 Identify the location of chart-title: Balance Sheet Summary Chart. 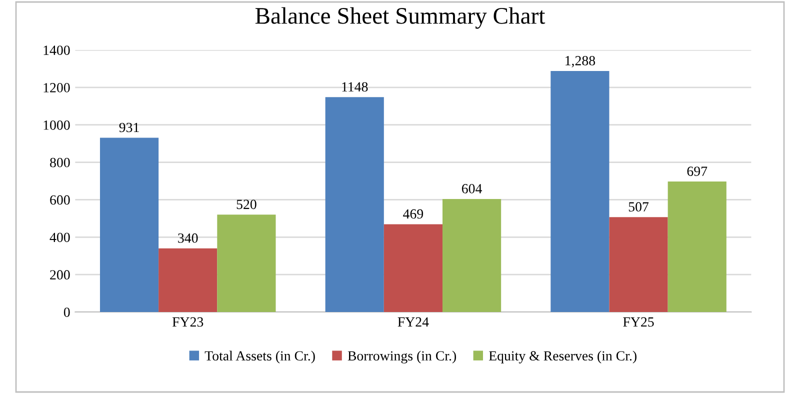
(400, 18).